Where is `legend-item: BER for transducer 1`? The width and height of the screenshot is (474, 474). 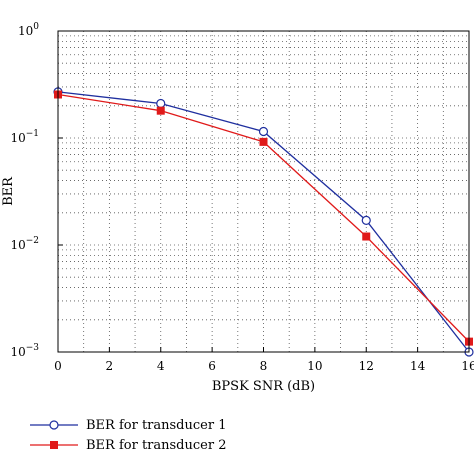 legend-item: BER for transducer 1 is located at coordinates (128, 425).